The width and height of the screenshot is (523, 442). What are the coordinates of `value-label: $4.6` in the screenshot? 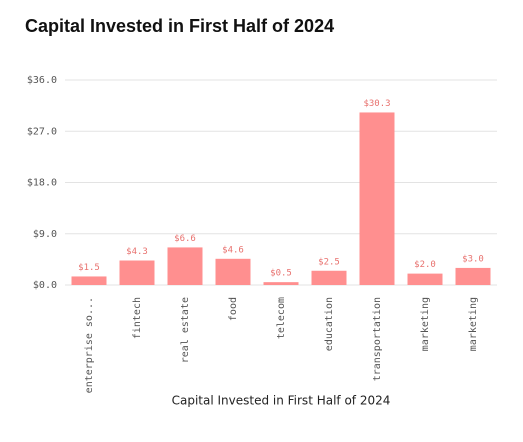 It's located at (233, 250).